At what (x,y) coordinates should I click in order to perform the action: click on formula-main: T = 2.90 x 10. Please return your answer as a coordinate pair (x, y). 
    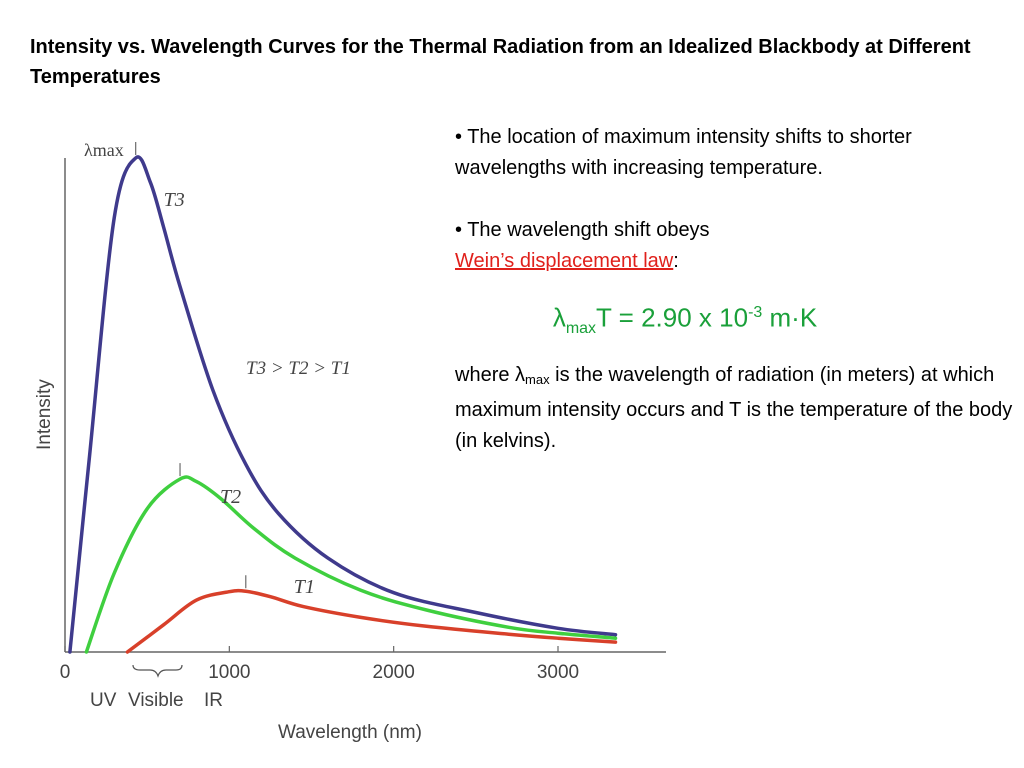
    Looking at the image, I should click on (672, 317).